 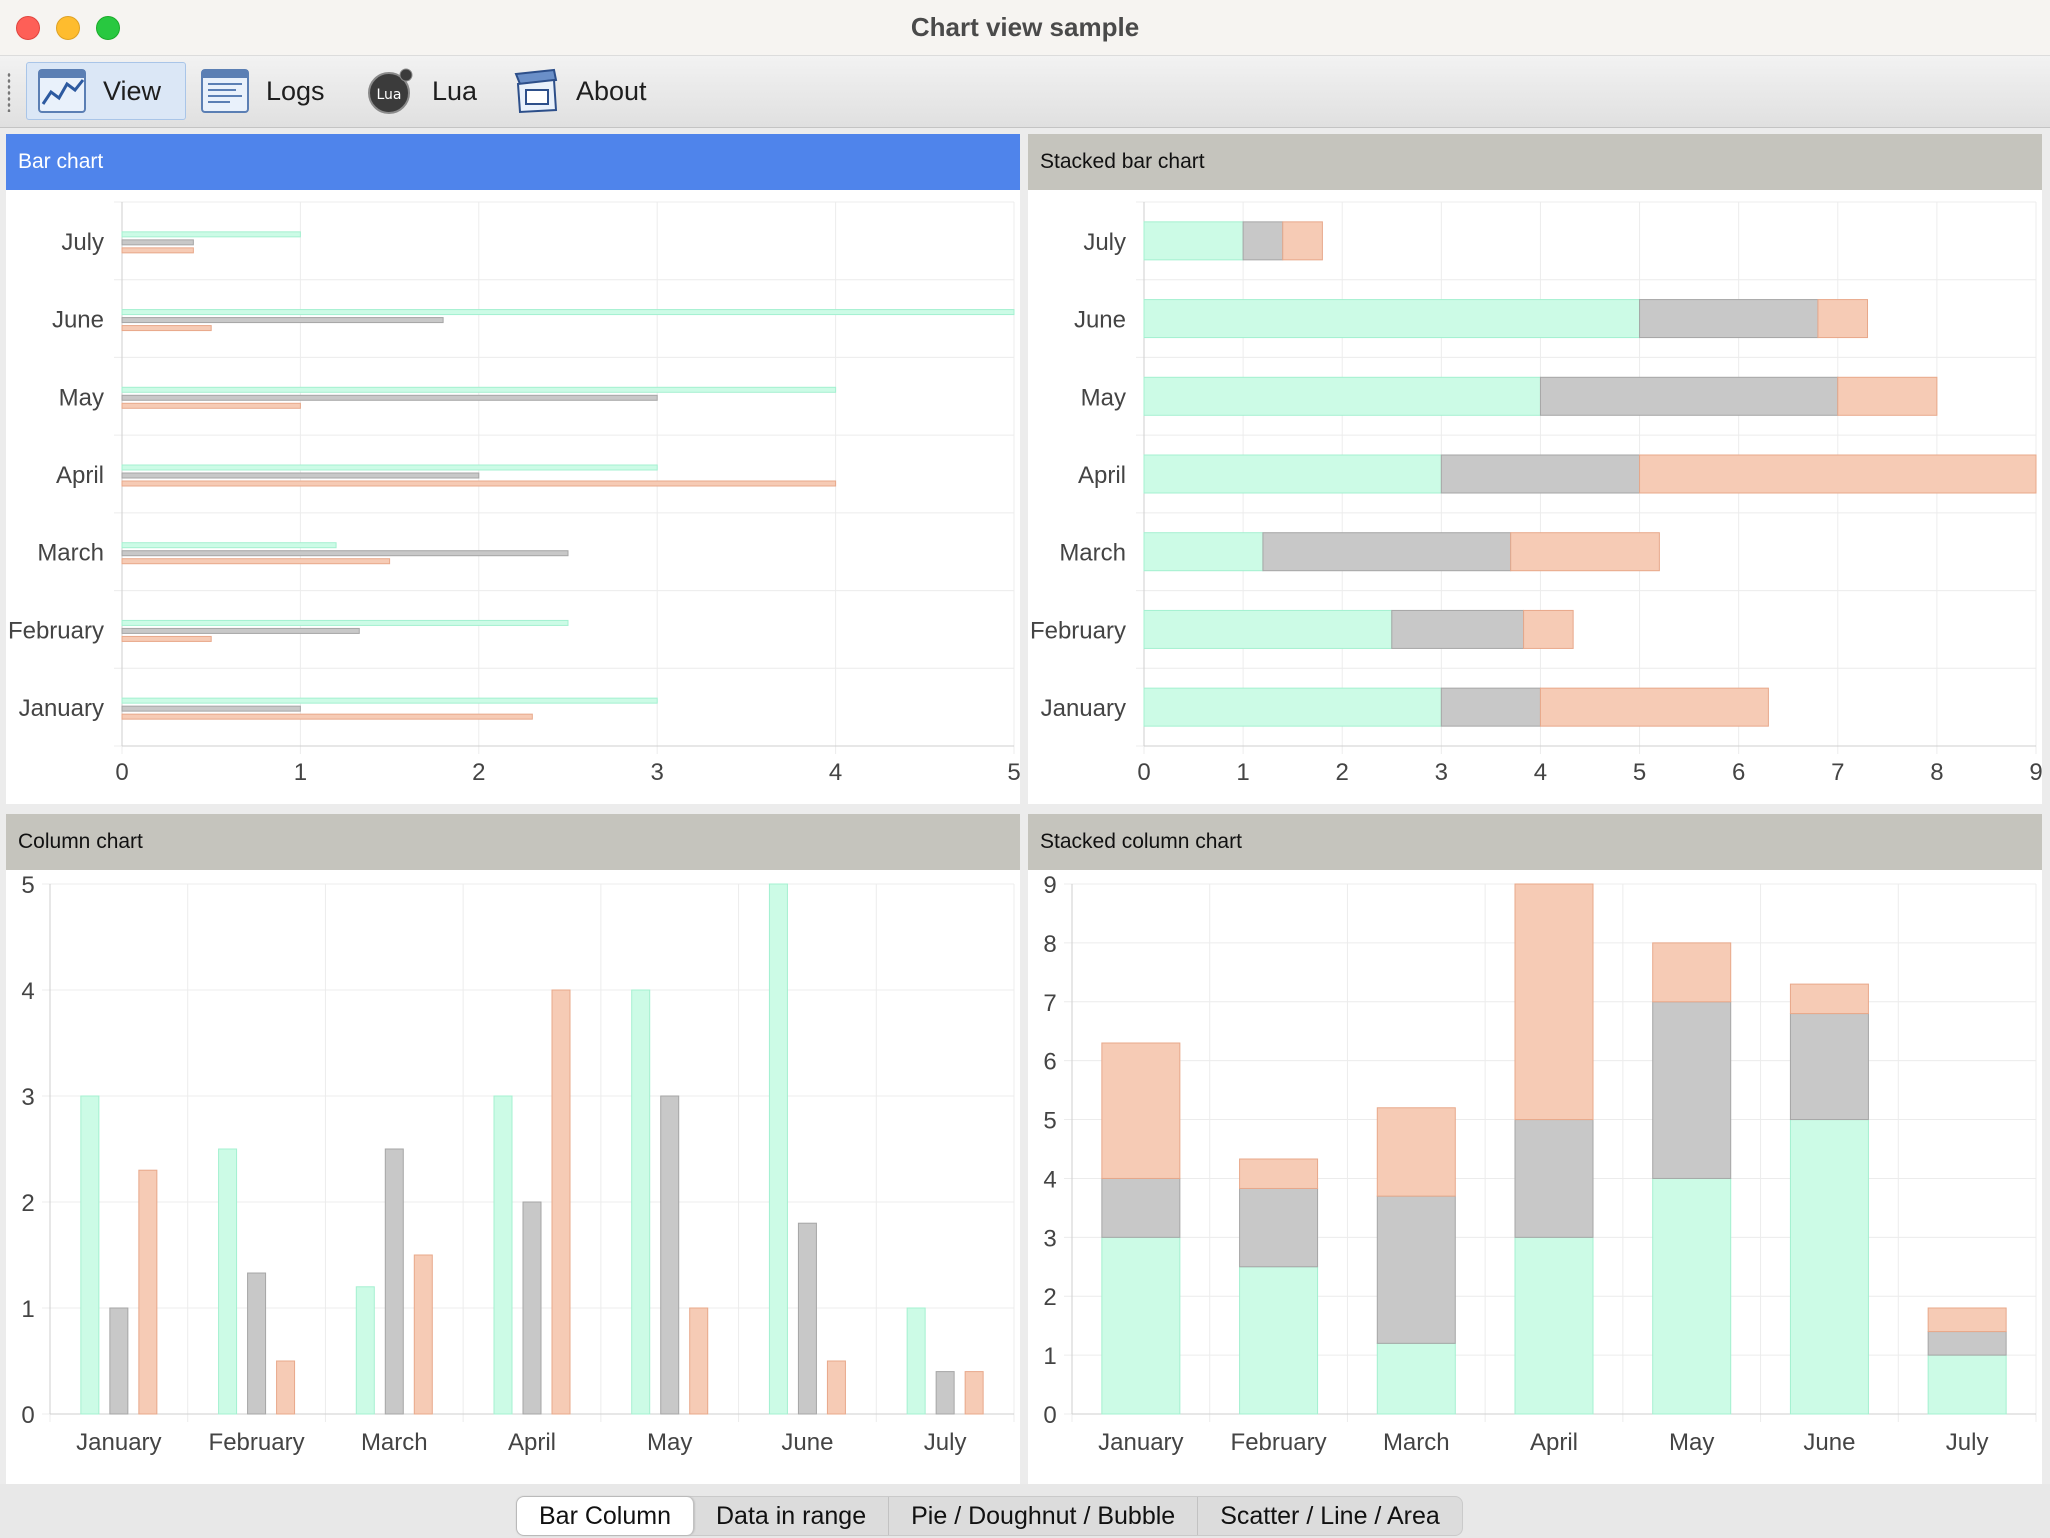 I want to click on y-tick-label: May, so click(x=81, y=397).